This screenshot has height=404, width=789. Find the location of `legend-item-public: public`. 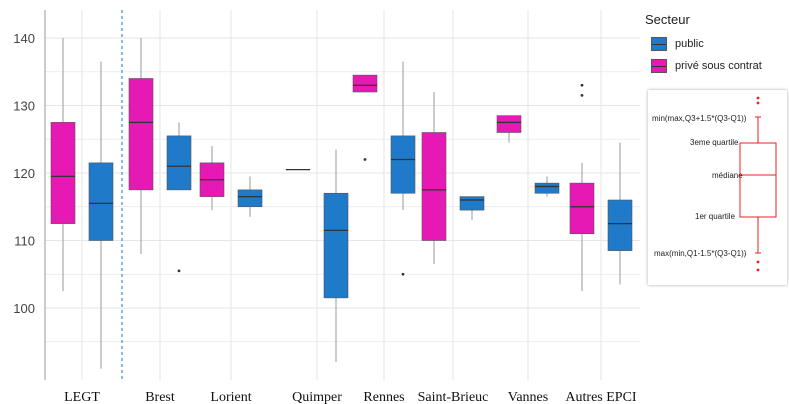

legend-item-public: public is located at coordinates (715, 44).